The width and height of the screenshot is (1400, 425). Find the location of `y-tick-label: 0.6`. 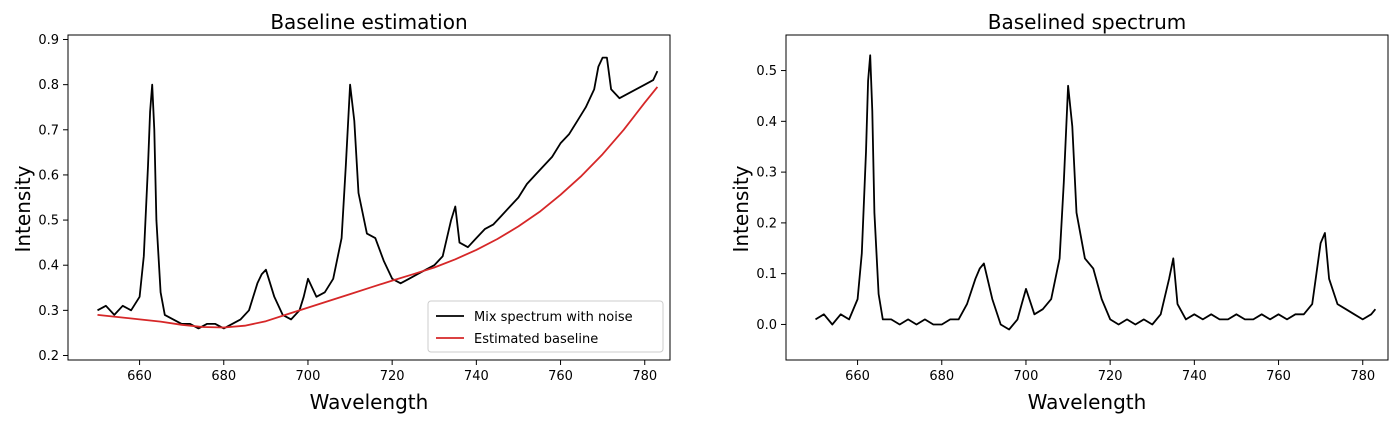

y-tick-label: 0.6 is located at coordinates (48, 175).